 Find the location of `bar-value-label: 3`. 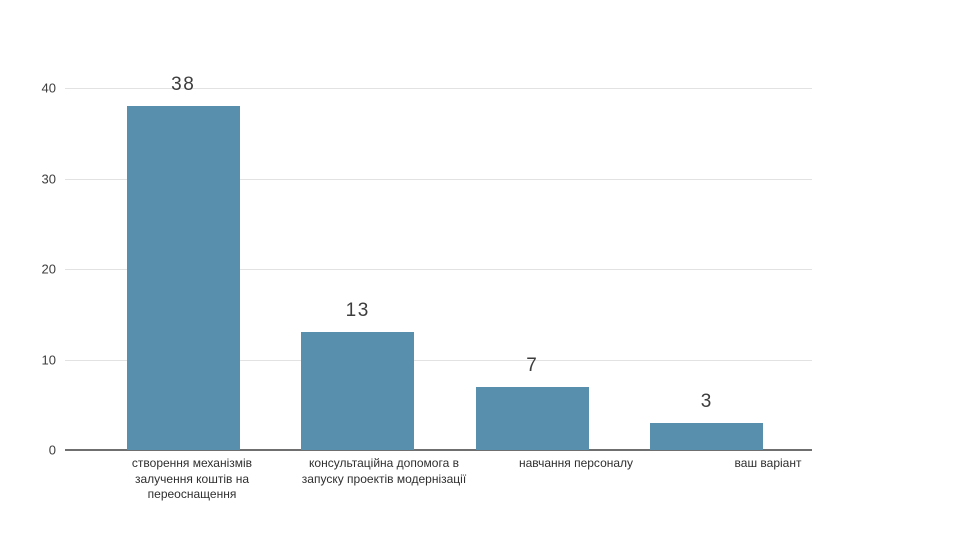

bar-value-label: 3 is located at coordinates (706, 401).